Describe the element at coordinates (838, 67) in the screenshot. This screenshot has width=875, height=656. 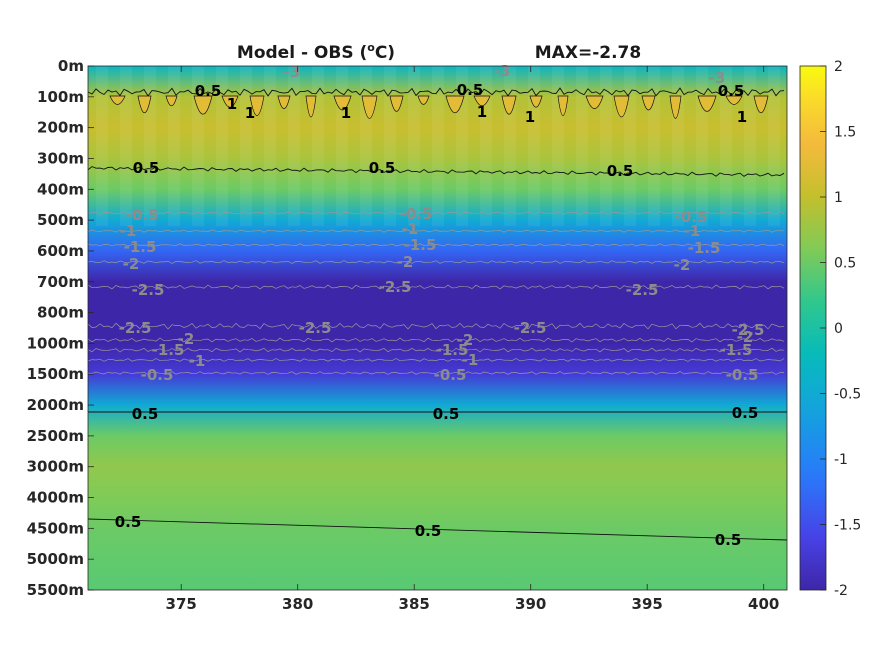
I see `colorbar-tick-label: 2` at that location.